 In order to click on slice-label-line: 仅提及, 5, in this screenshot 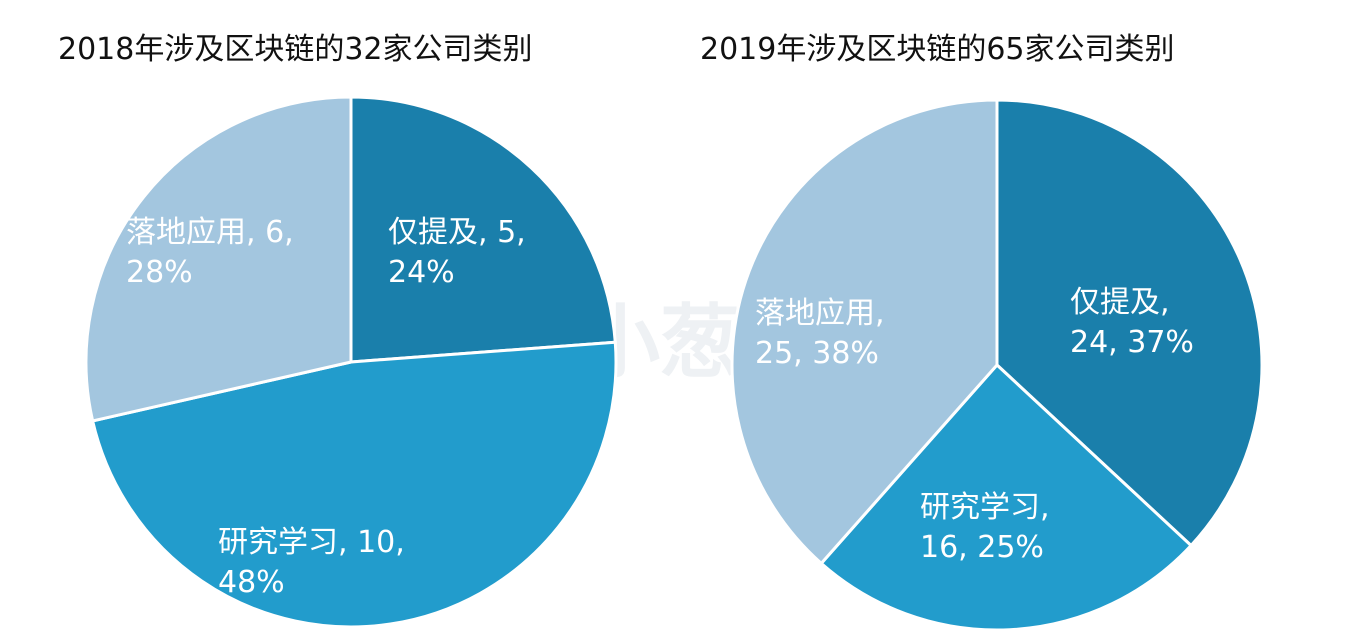, I will do `click(457, 232)`.